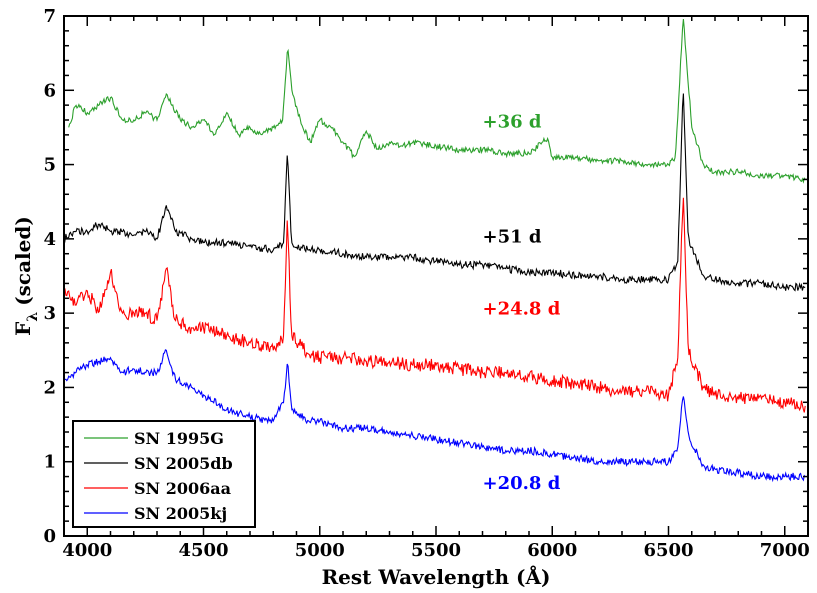 The image size is (817, 593). What do you see at coordinates (320, 550) in the screenshot?
I see `x-tick-label: 5000` at bounding box center [320, 550].